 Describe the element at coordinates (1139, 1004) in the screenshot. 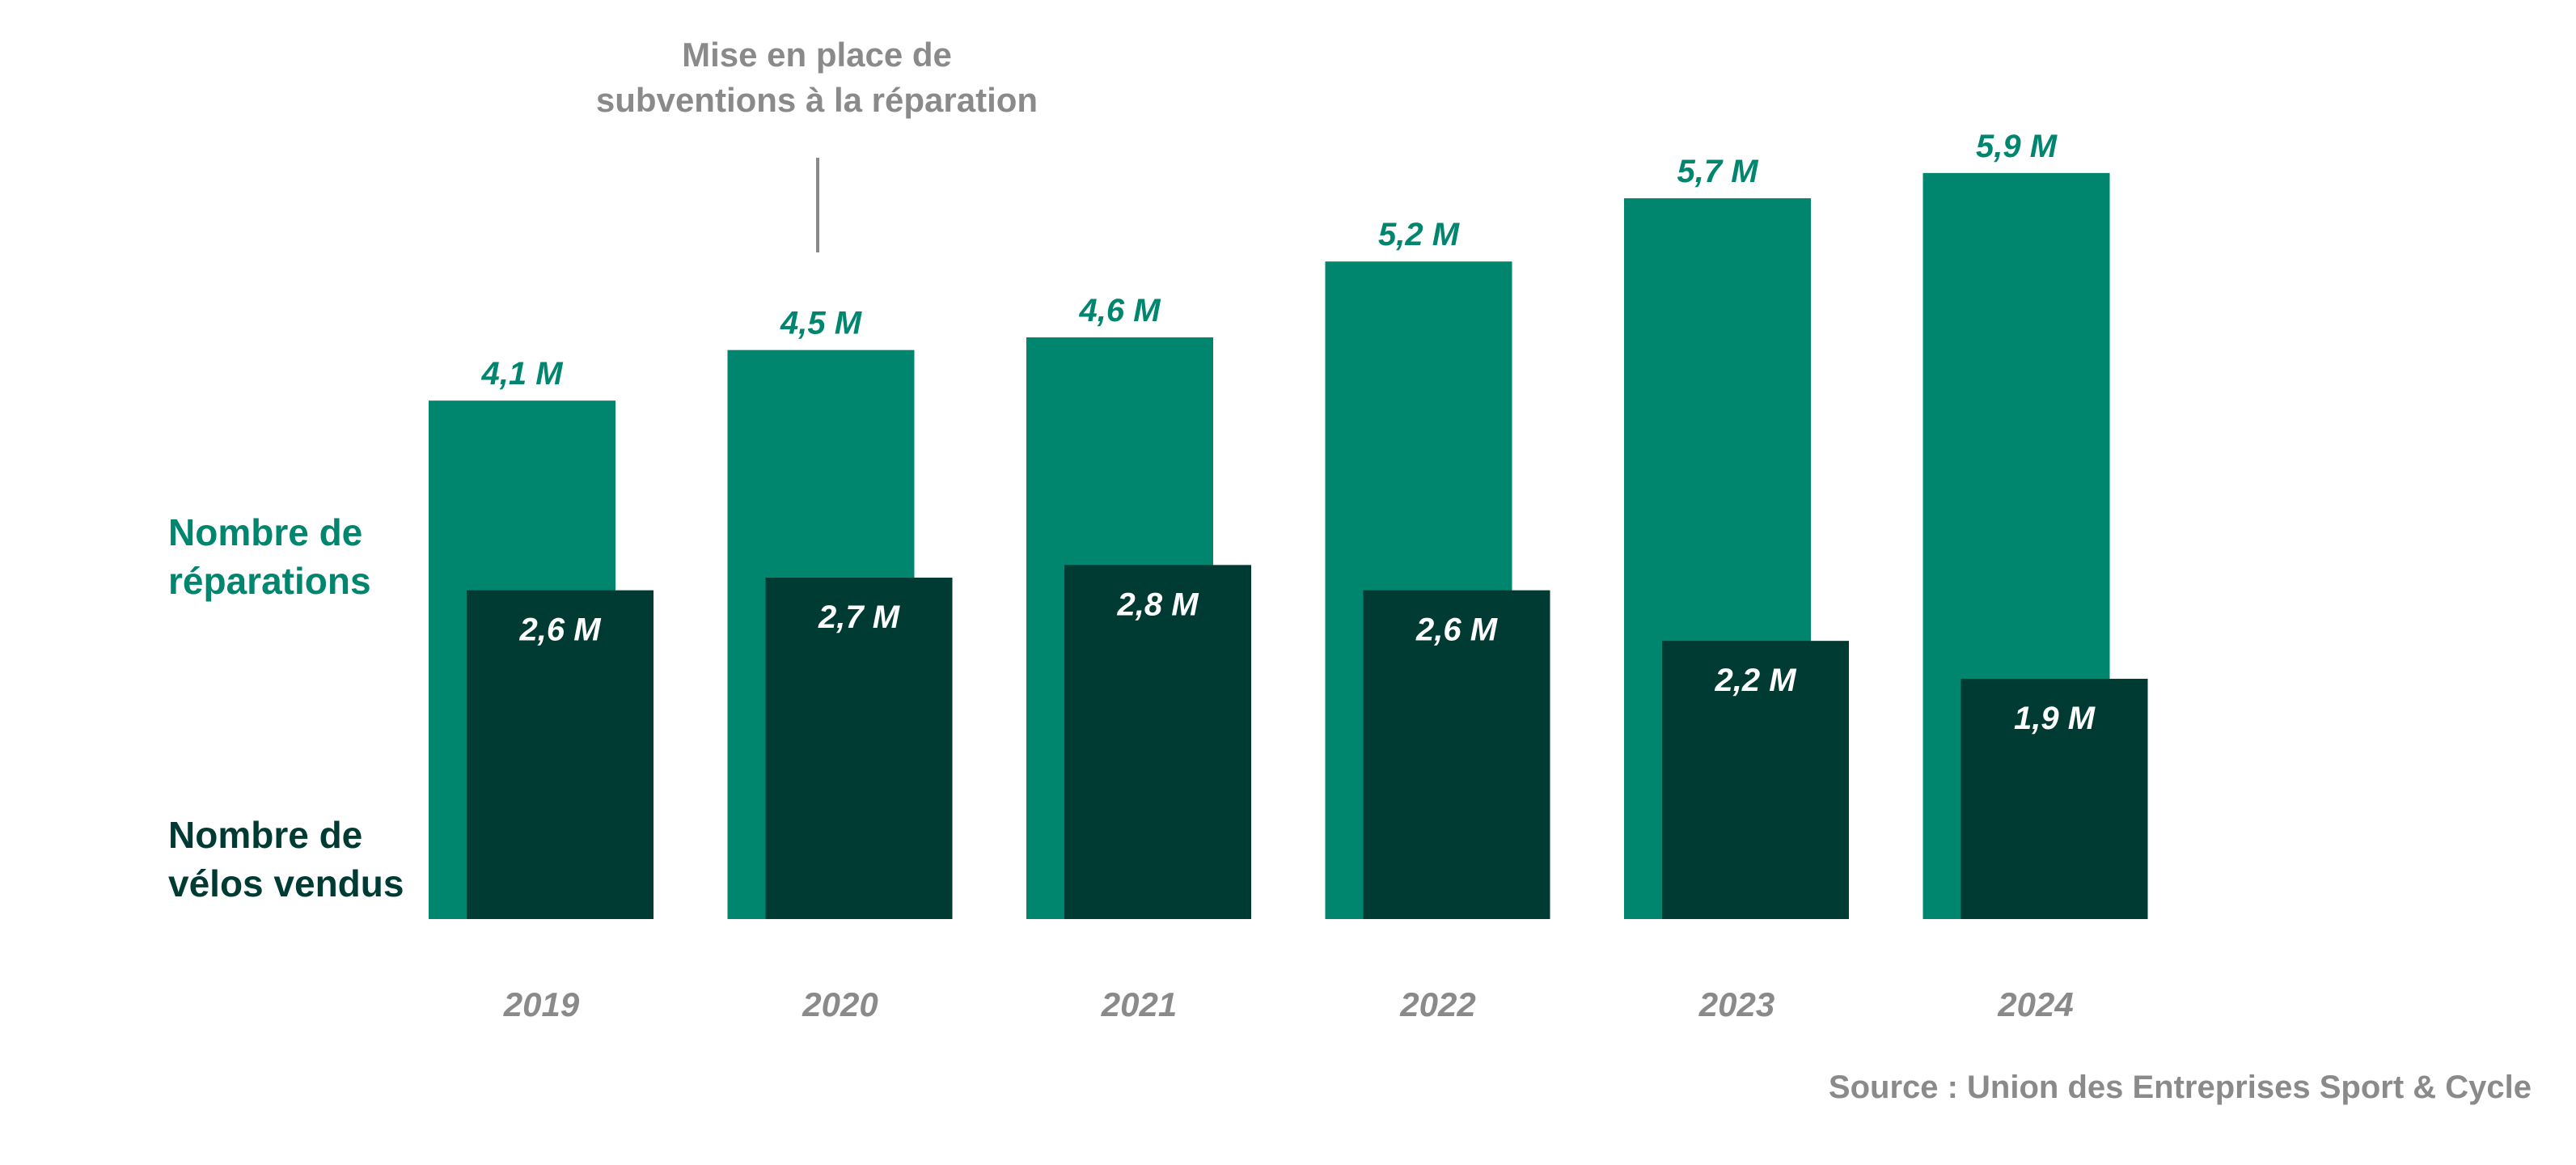

I see `x-tick-label-2021: 2021` at that location.